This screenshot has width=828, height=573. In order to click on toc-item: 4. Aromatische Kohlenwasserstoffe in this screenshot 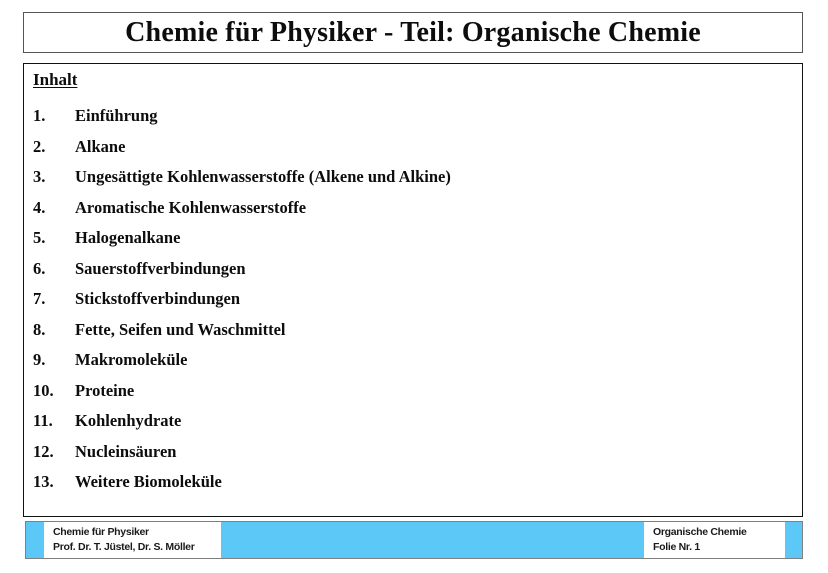, I will do `click(412, 208)`.